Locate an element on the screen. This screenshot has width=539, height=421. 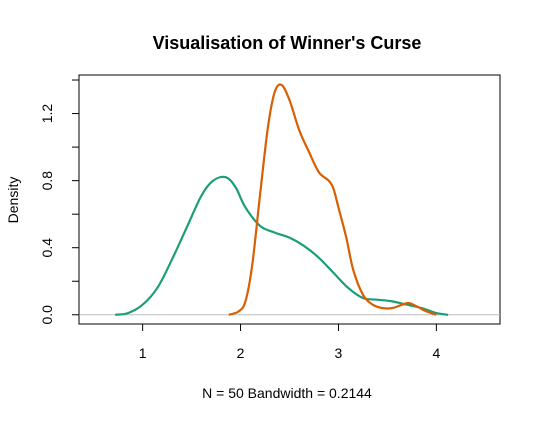
x-axis: 1 2 3 4 is located at coordinates (289, 342).